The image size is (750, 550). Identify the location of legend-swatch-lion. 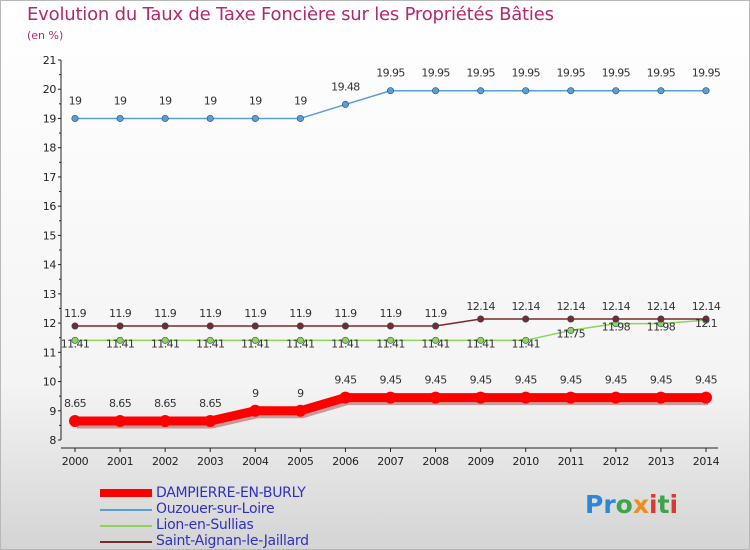
(126, 526).